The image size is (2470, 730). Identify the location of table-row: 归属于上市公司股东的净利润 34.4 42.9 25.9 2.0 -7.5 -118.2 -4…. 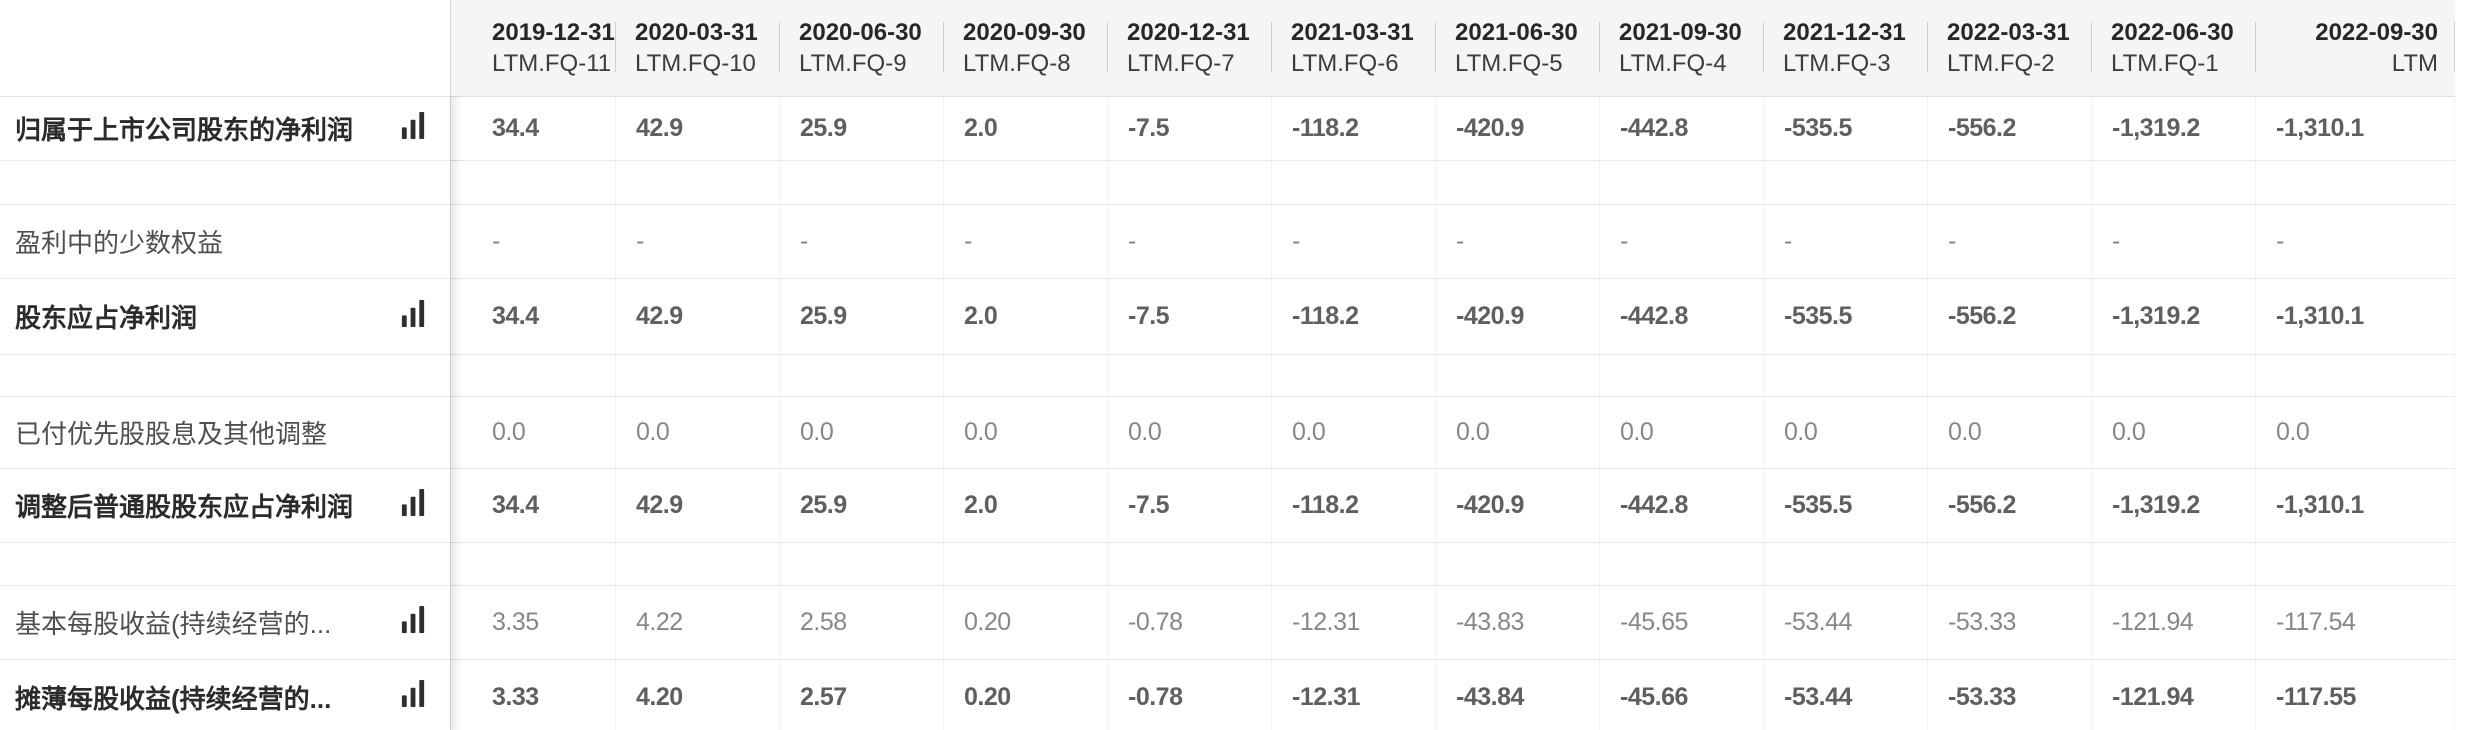
(1227, 128).